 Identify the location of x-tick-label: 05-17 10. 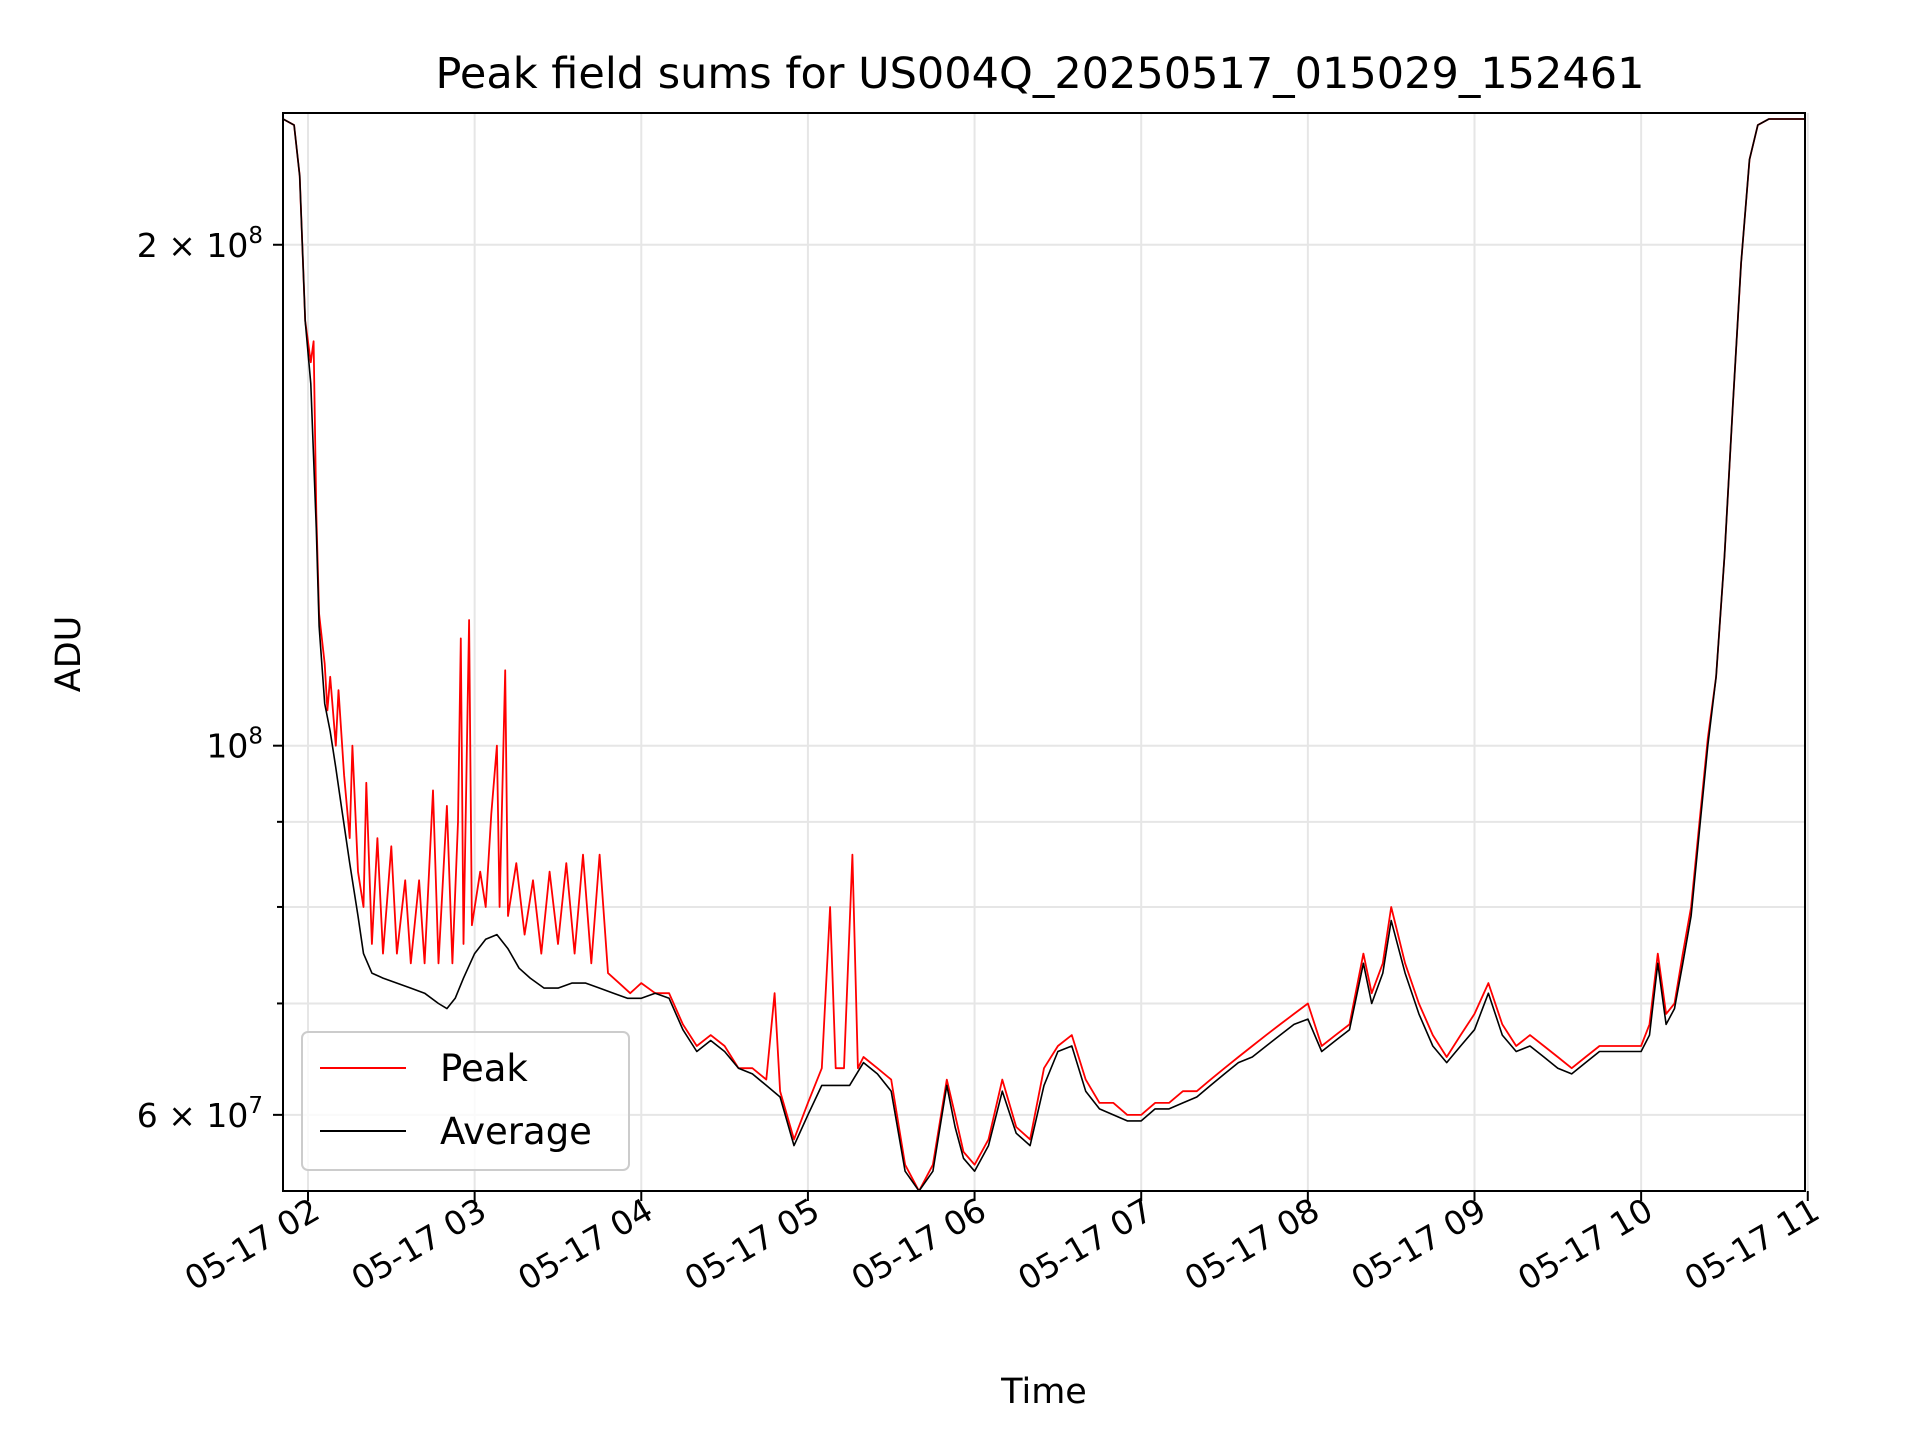
(1585, 1244).